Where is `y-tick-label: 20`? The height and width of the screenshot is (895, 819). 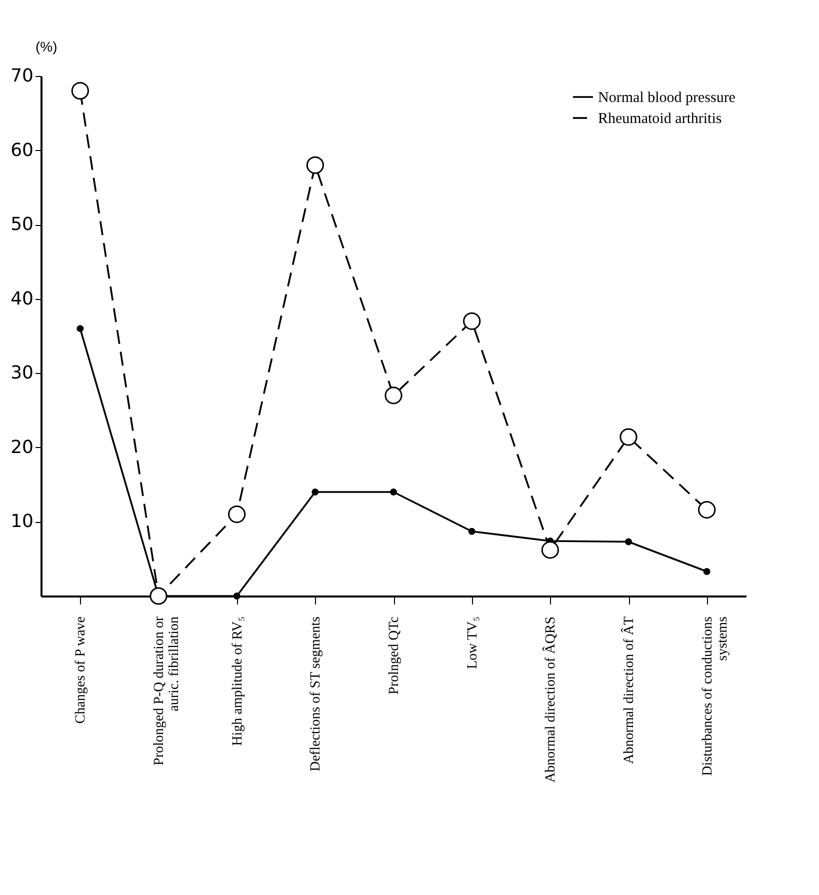
y-tick-label: 20 is located at coordinates (22, 447).